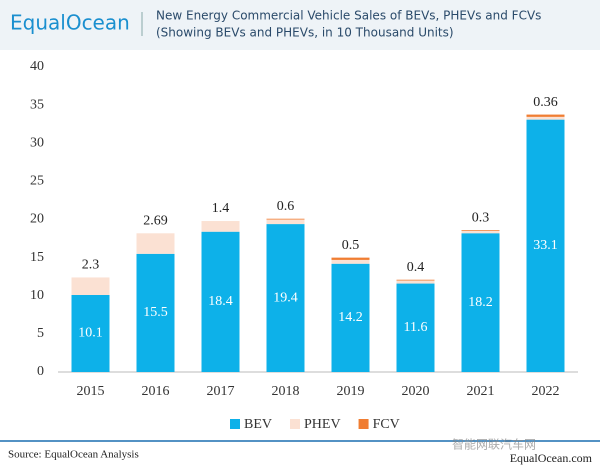  I want to click on y-tick-label: 35, so click(37, 104).